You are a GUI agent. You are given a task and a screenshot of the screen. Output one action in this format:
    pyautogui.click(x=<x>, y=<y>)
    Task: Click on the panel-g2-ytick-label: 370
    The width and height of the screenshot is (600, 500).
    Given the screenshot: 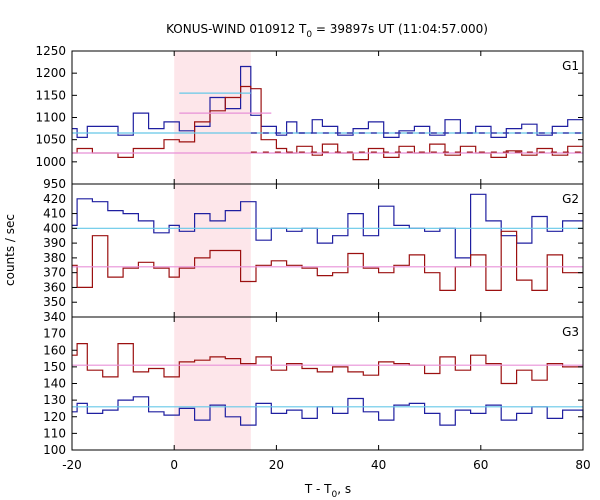 What is the action you would take?
    pyautogui.click(x=54, y=273)
    